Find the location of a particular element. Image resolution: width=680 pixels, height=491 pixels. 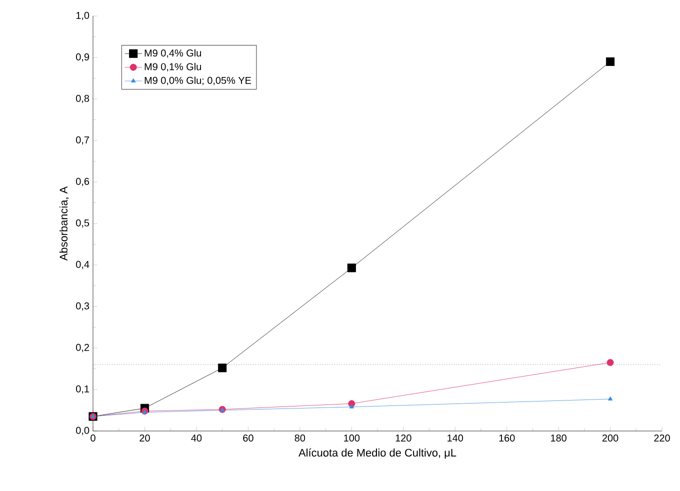

x-tick-label: 160 is located at coordinates (507, 438).